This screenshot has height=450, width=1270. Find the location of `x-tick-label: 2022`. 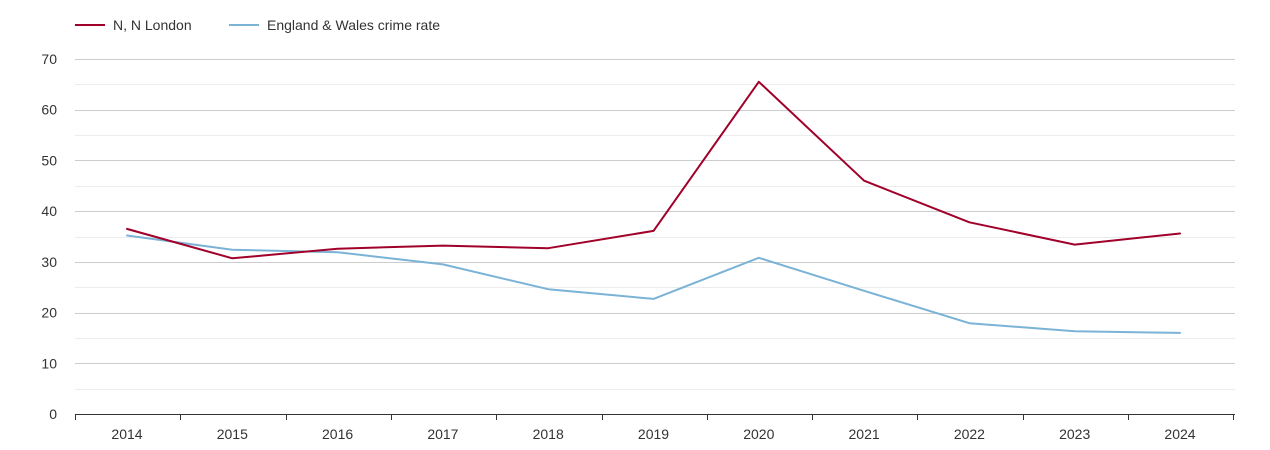

x-tick-label: 2022 is located at coordinates (969, 434).